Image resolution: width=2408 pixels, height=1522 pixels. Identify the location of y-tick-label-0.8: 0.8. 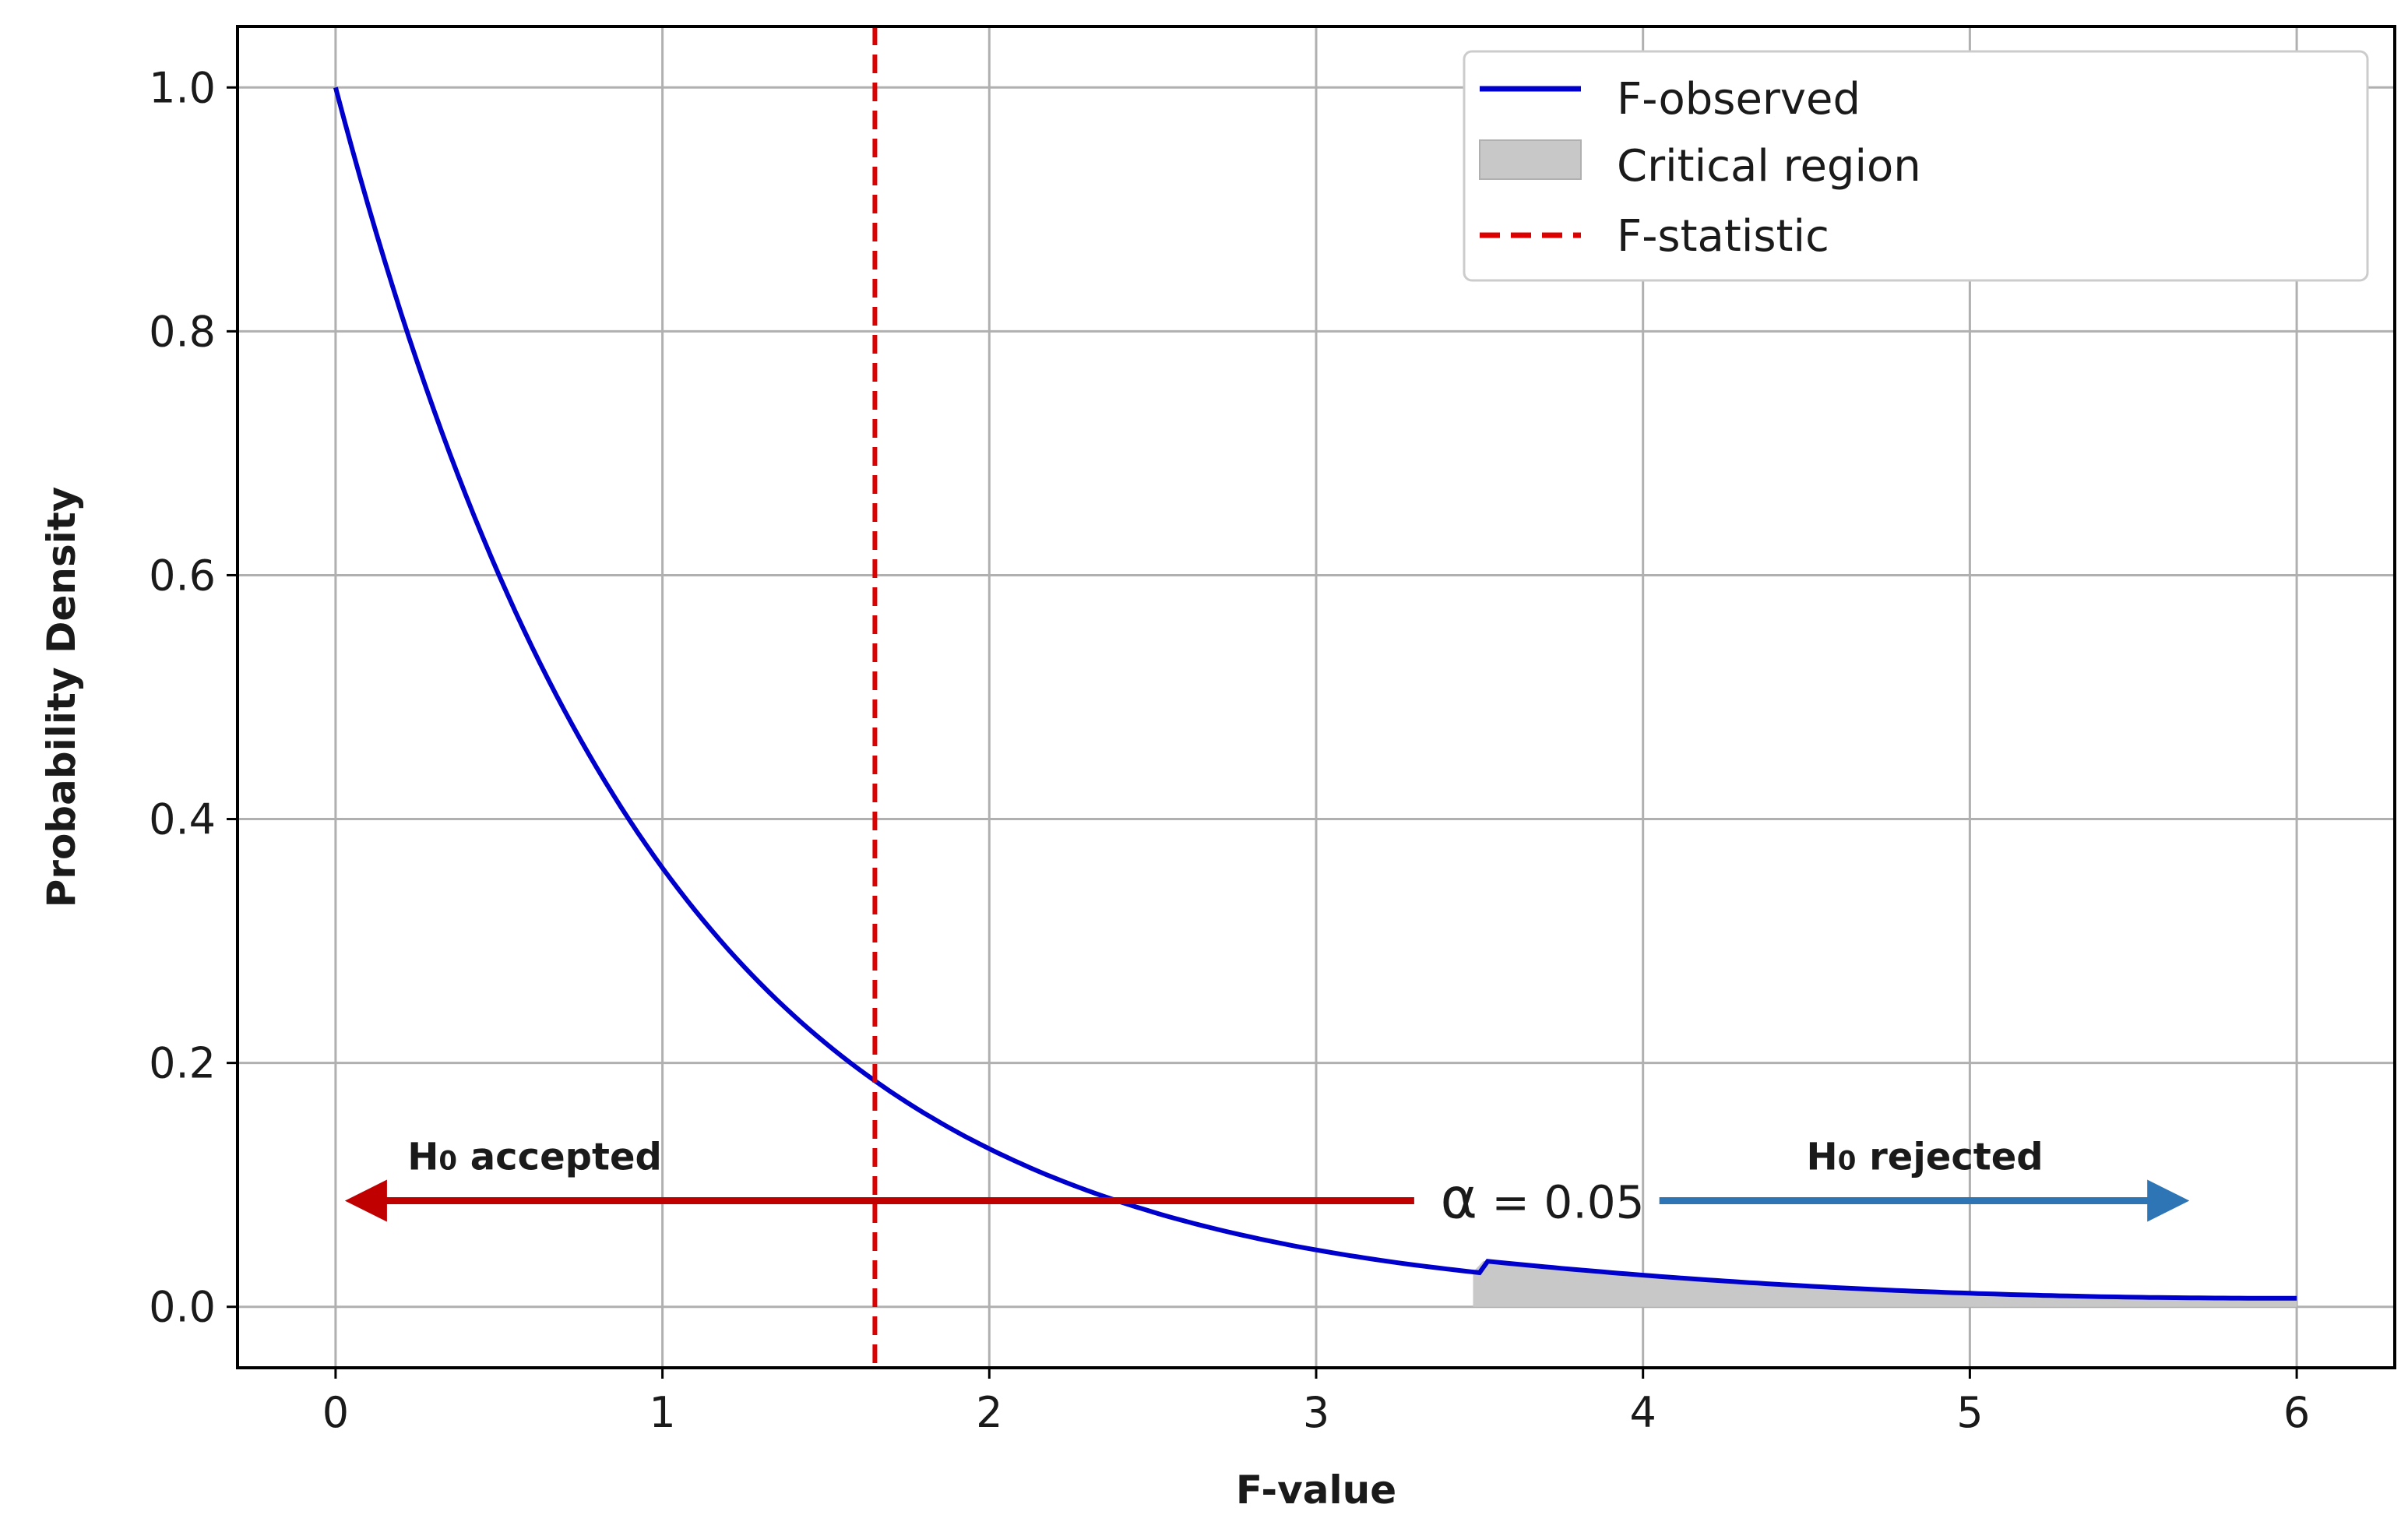
(183, 331).